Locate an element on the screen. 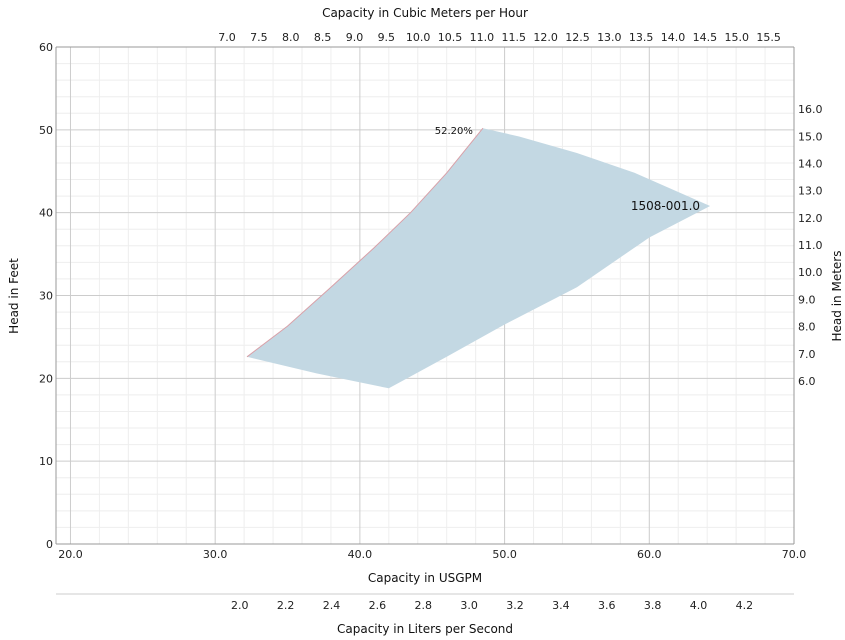  x-tick-label-lps: 2.8 is located at coordinates (424, 605).